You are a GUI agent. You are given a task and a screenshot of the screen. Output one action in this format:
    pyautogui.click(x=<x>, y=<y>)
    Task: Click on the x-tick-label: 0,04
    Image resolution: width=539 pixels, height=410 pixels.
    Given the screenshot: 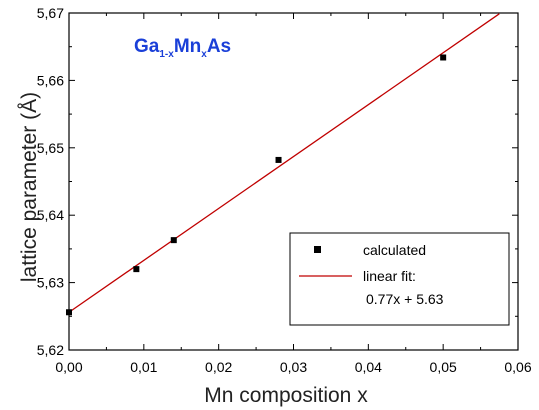 What is the action you would take?
    pyautogui.click(x=368, y=367)
    